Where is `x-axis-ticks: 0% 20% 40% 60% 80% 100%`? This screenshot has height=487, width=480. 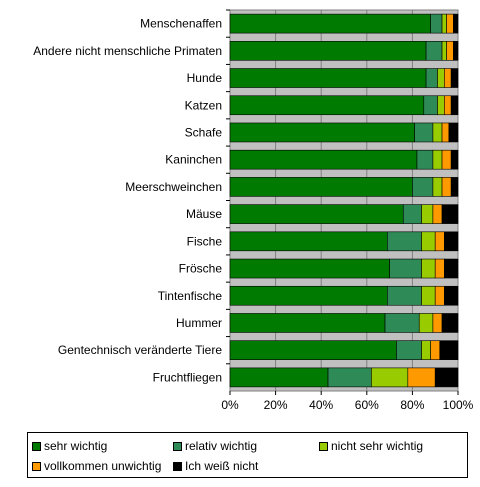
x-axis-ticks: 0% 20% 40% 60% 80% 100% is located at coordinates (347, 401).